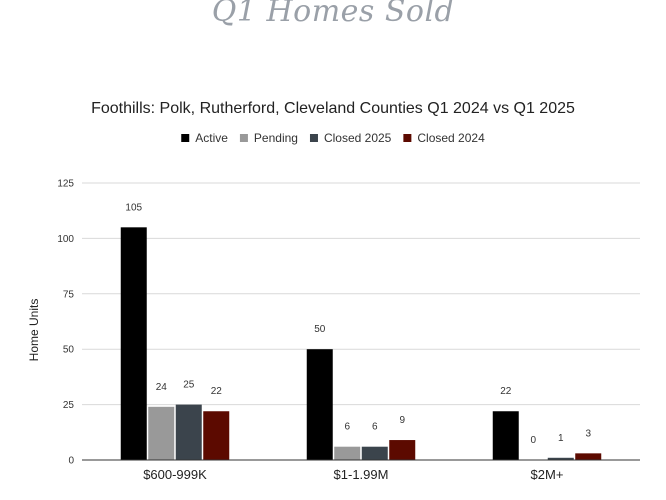 The width and height of the screenshot is (666, 500). What do you see at coordinates (65, 323) in the screenshot?
I see `y-axis-ticks: 0 25 50 75 100 125` at bounding box center [65, 323].